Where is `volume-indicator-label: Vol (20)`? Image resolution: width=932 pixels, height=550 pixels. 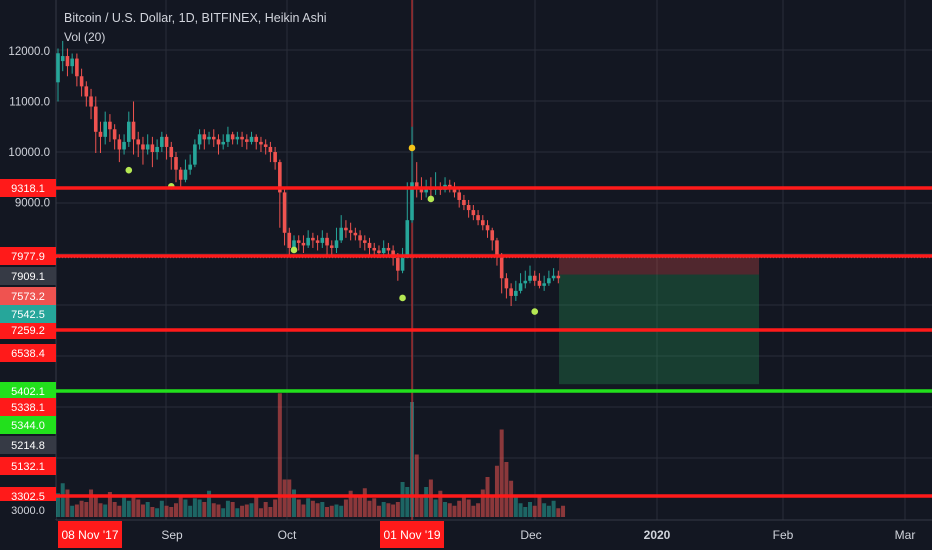
volume-indicator-label: Vol (20) is located at coordinates (85, 37).